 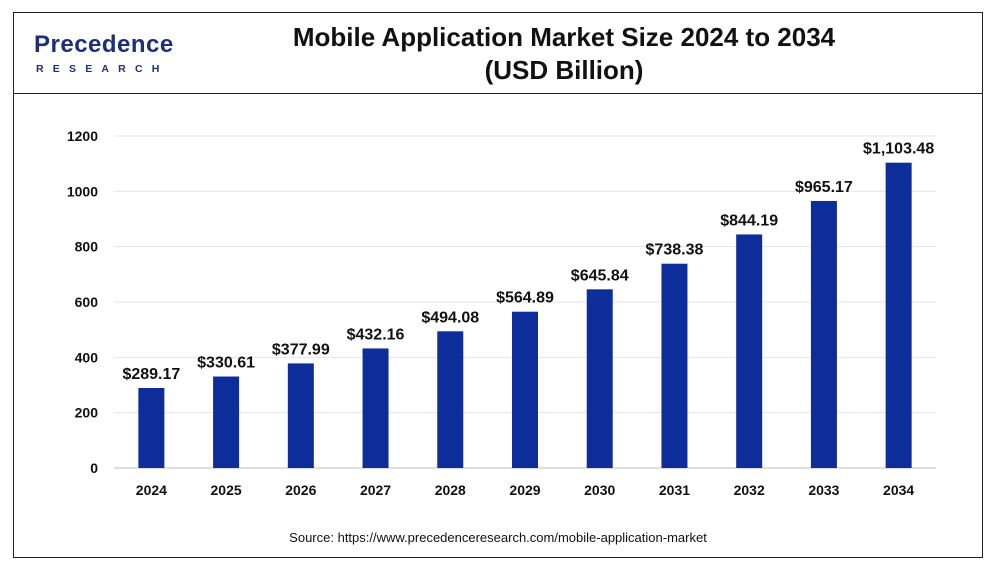 What do you see at coordinates (749, 490) in the screenshot?
I see `x-tick-label: 2032` at bounding box center [749, 490].